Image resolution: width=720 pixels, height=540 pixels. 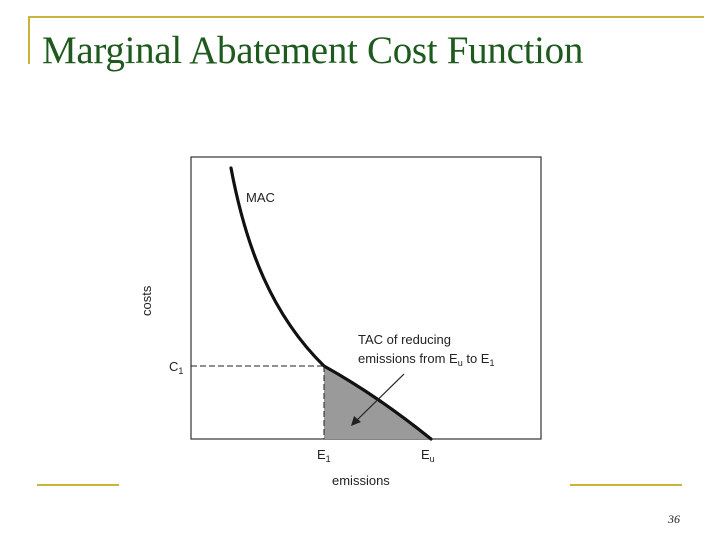 I want to click on mac-curve, so click(x=331, y=303).